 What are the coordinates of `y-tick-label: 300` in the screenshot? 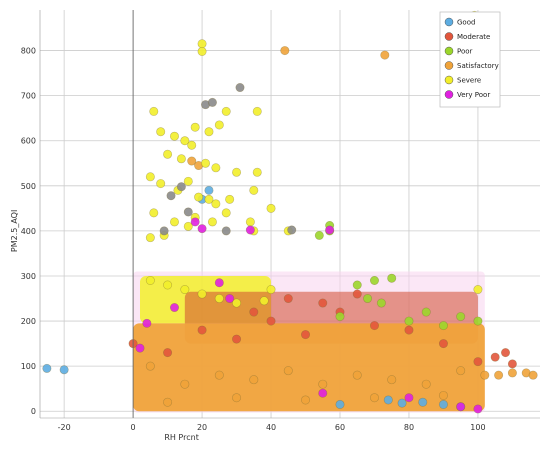 It's located at (28, 276).